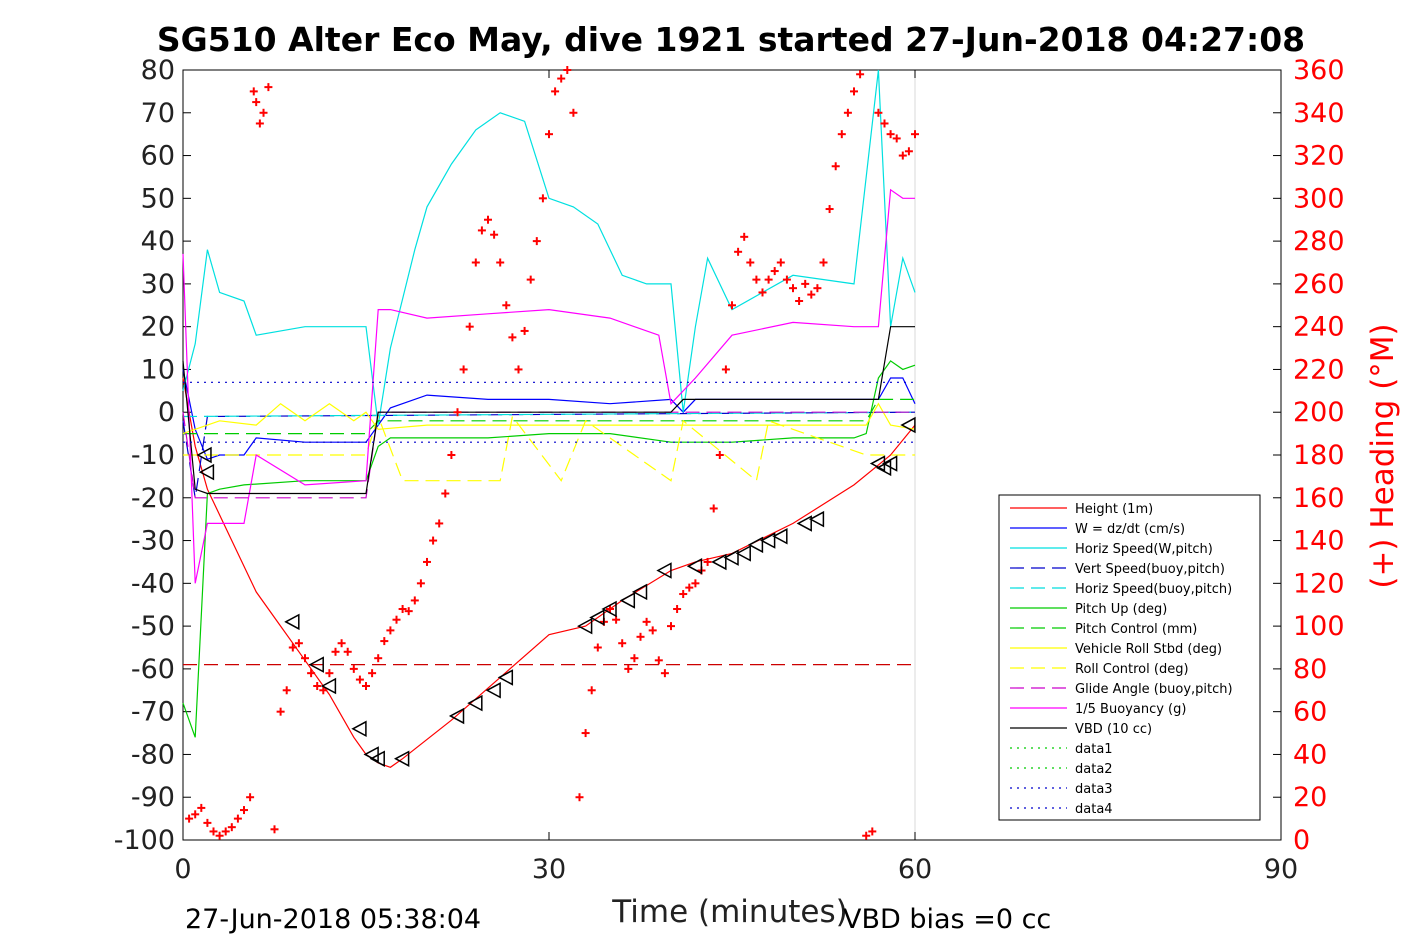 Image resolution: width=1417 pixels, height=945 pixels. I want to click on y-tick-label: 80, so click(158, 70).